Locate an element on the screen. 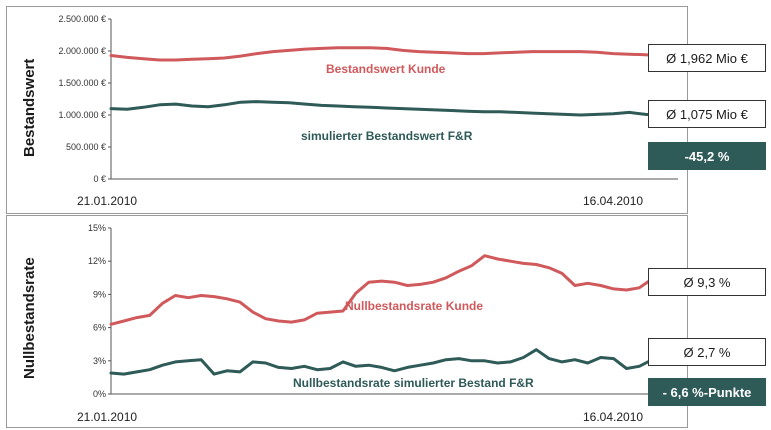 This screenshot has width=771, height=430. y-tick-label: 1.500.000 € is located at coordinates (82, 83).